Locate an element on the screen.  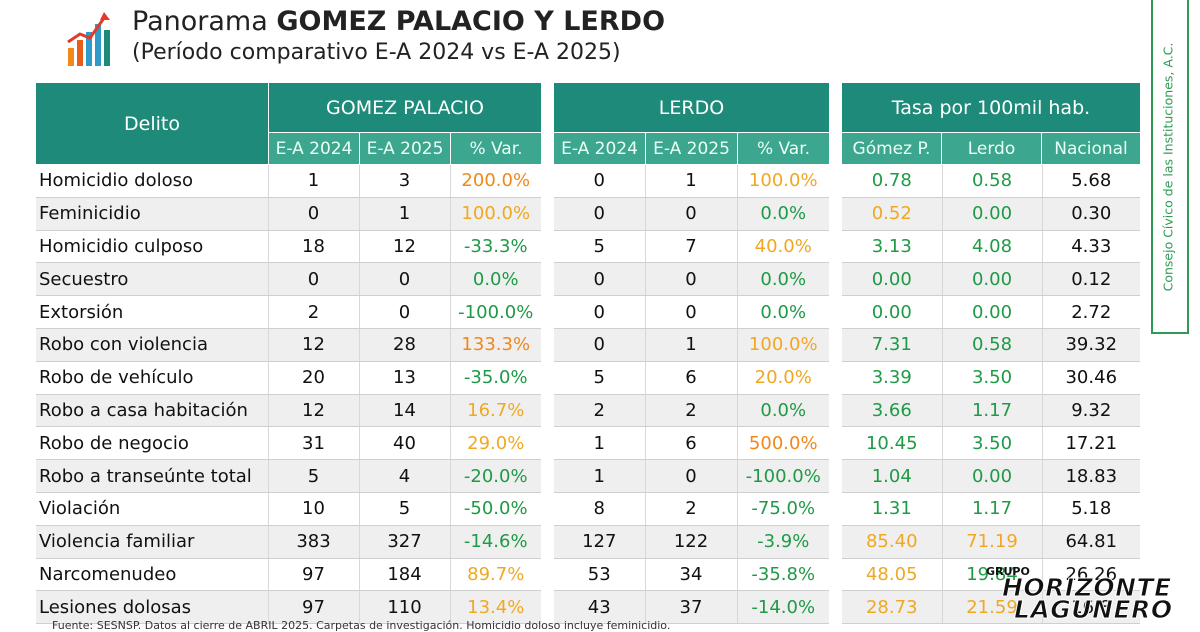
tasa-gomez-cell: 28.73 is located at coordinates (892, 607).